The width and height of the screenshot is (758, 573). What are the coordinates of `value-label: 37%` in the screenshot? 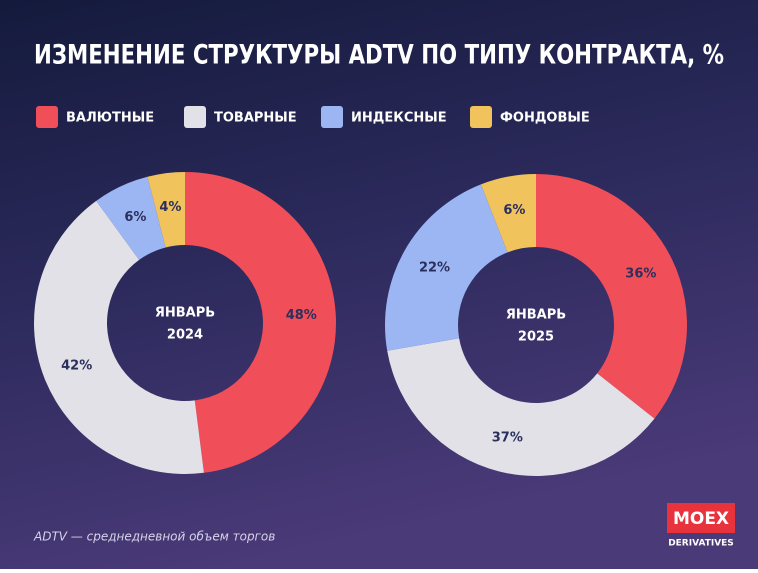 It's located at (507, 437).